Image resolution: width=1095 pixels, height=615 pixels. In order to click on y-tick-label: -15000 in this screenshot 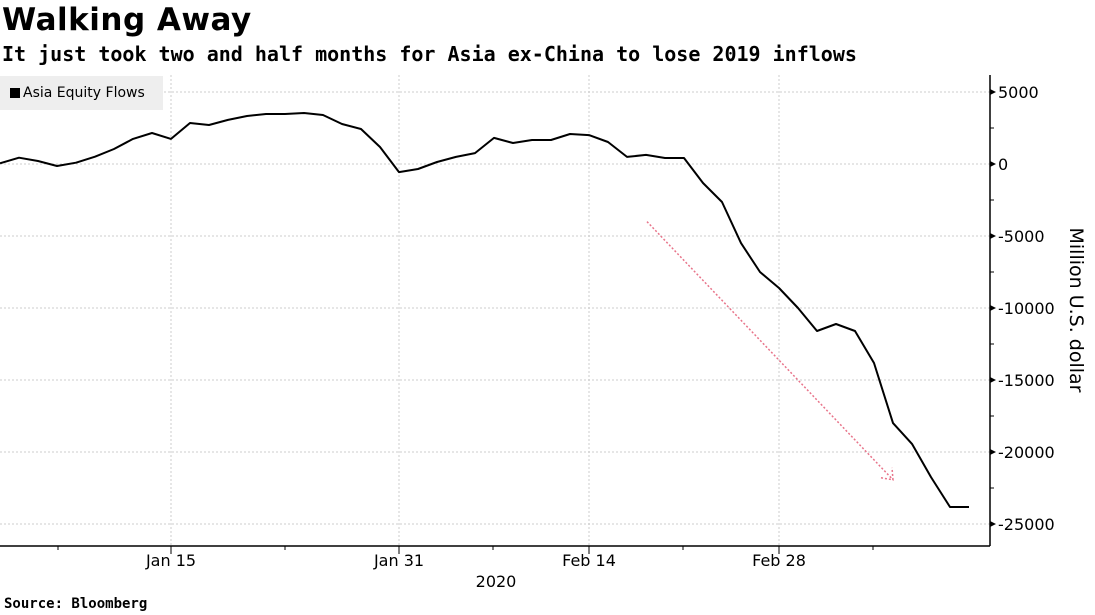, I will do `click(1026, 380)`.